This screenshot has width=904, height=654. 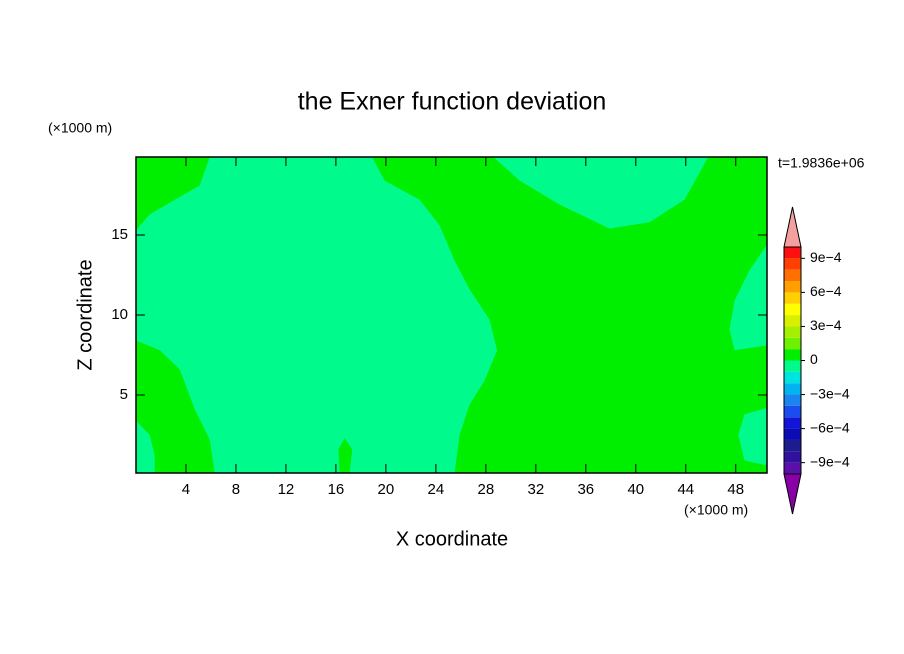 I want to click on colorbar-extend-low, so click(x=792, y=494).